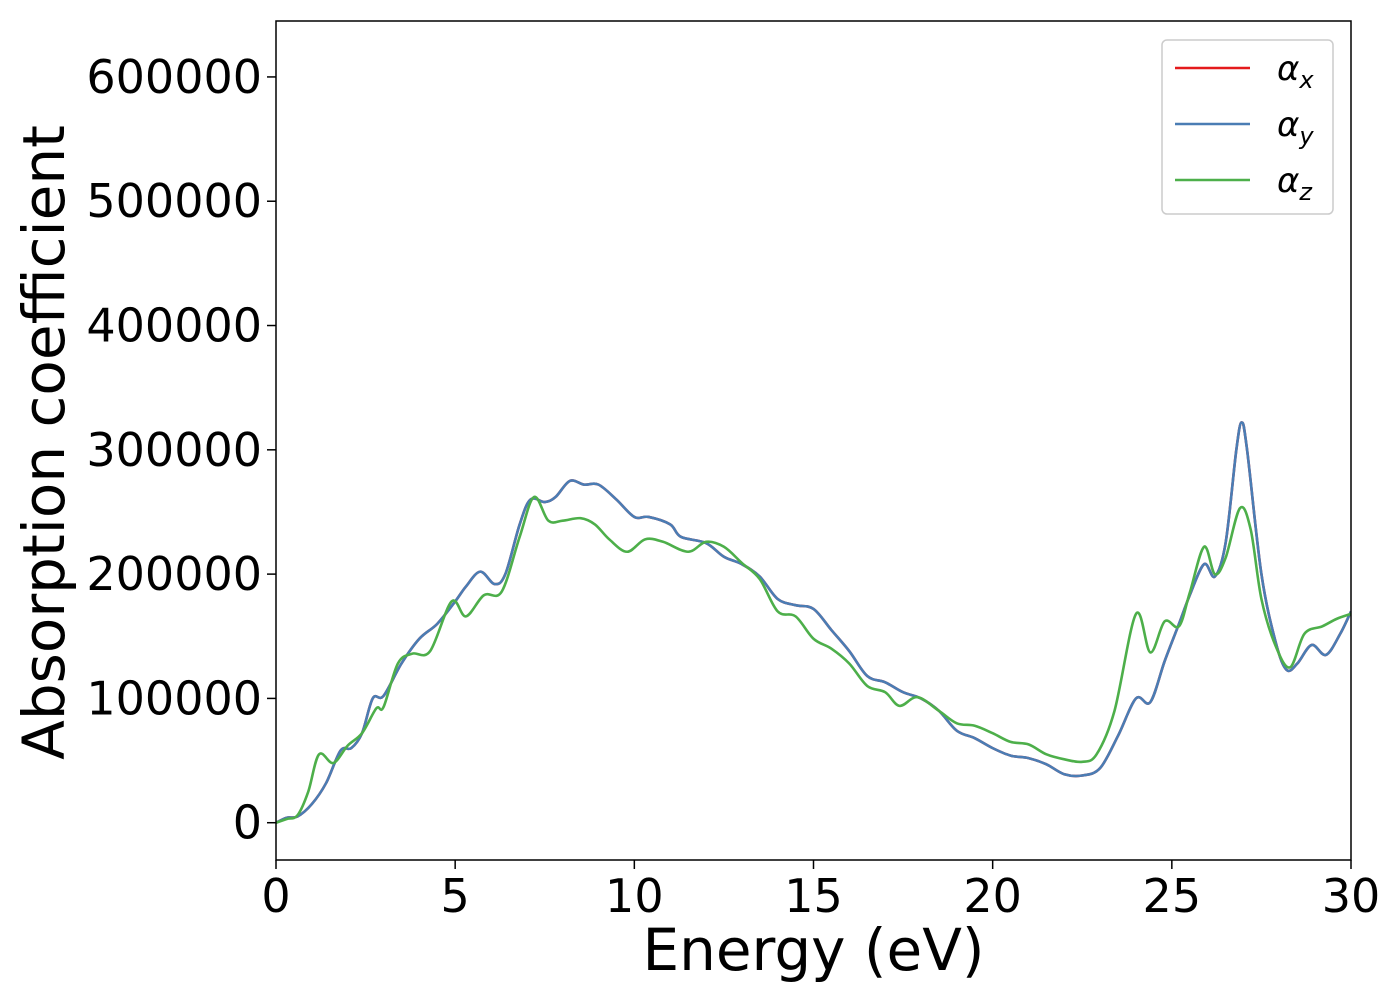  What do you see at coordinates (1247, 127) in the screenshot?
I see `legend-box` at bounding box center [1247, 127].